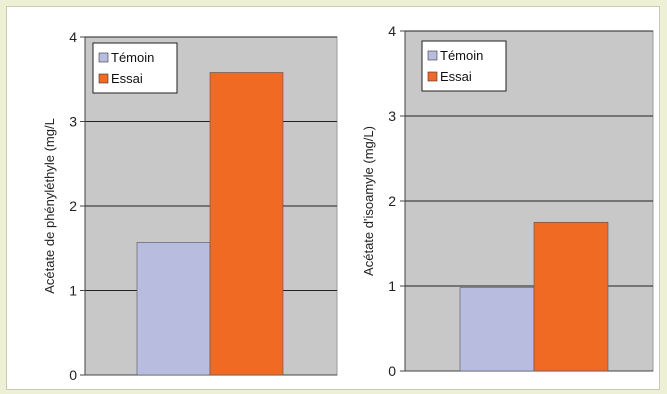  I want to click on chart2-legend-label-essai: Essai, so click(456, 76).